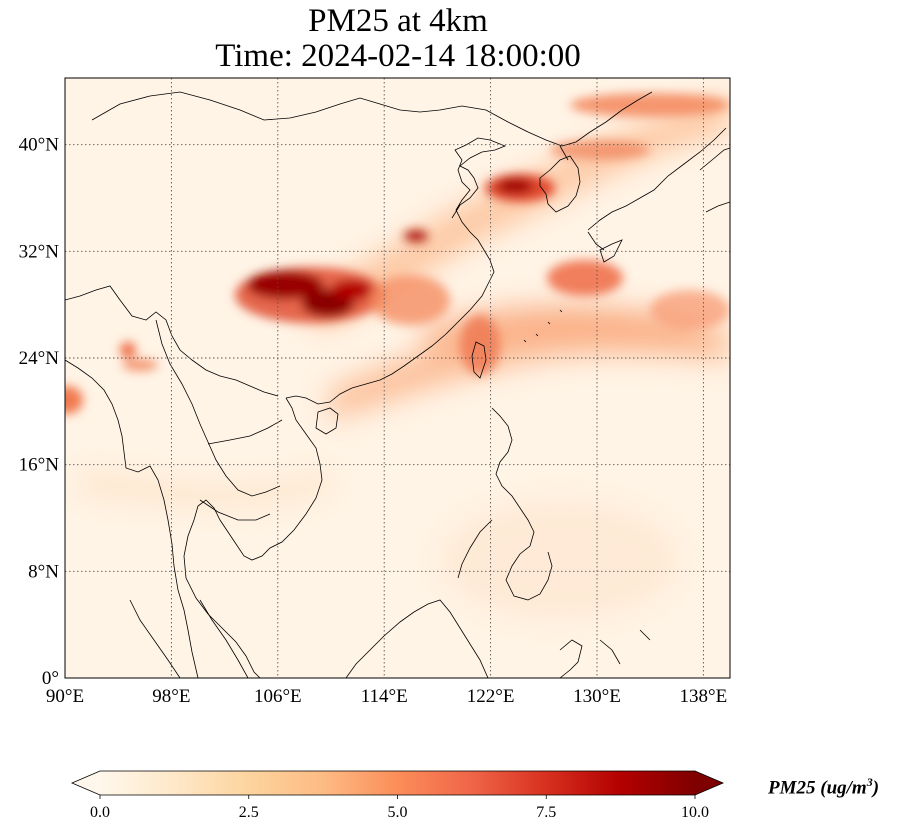 This screenshot has height=836, width=905. I want to click on colorbar-ticks: 0.0 2.5 5.0 7.5 10.0, so click(399, 808).